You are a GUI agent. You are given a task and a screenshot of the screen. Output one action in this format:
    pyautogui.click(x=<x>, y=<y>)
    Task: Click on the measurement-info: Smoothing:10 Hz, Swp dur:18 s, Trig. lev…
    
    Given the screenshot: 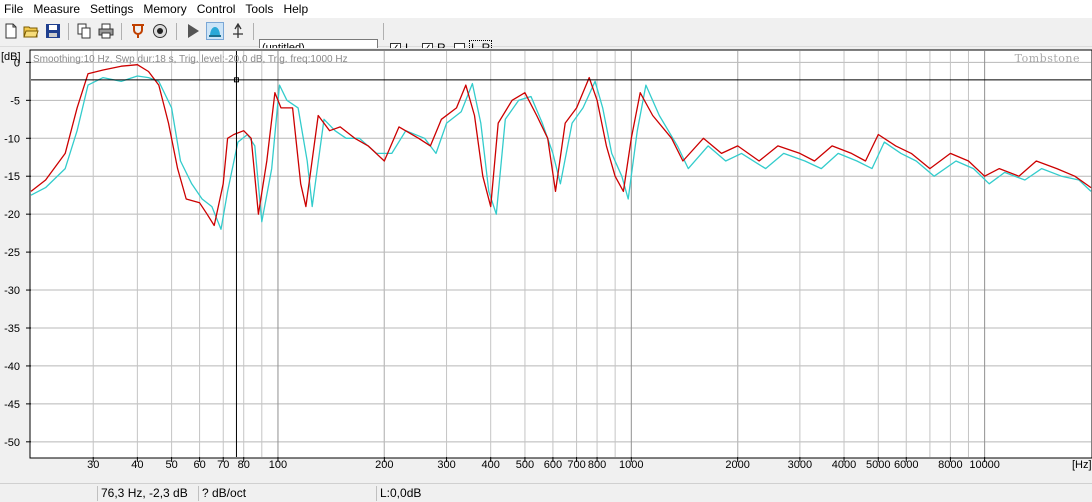 What is the action you would take?
    pyautogui.click(x=190, y=59)
    